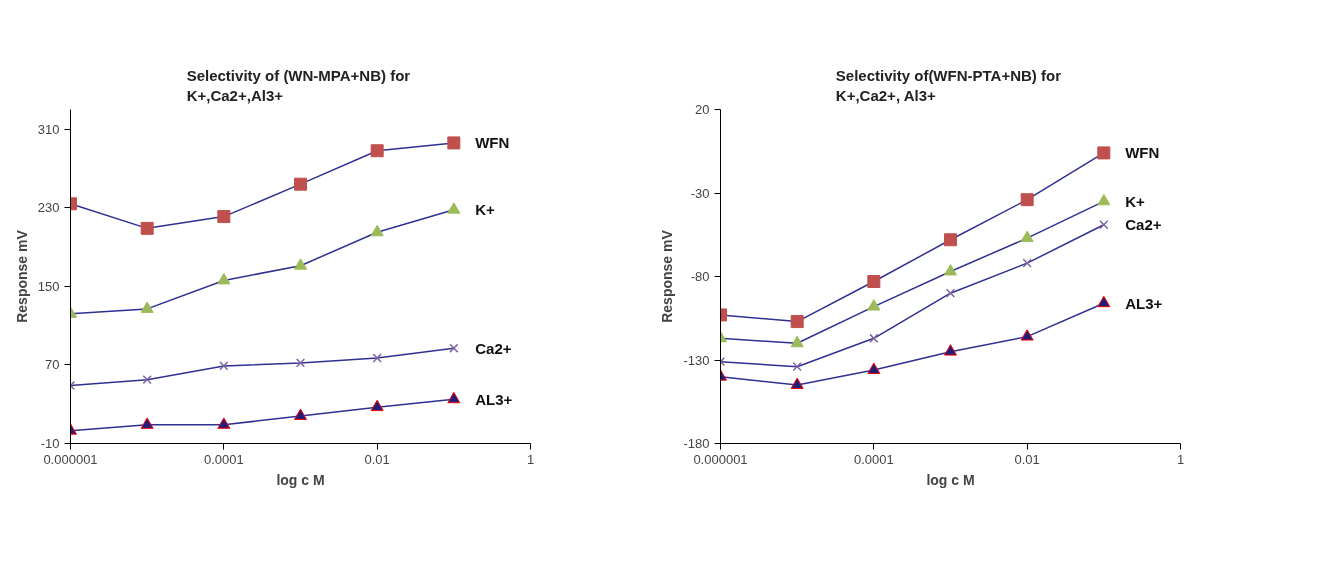 The height and width of the screenshot is (580, 1317). Describe the element at coordinates (696, 360) in the screenshot. I see `y-tick-label: -130` at that location.